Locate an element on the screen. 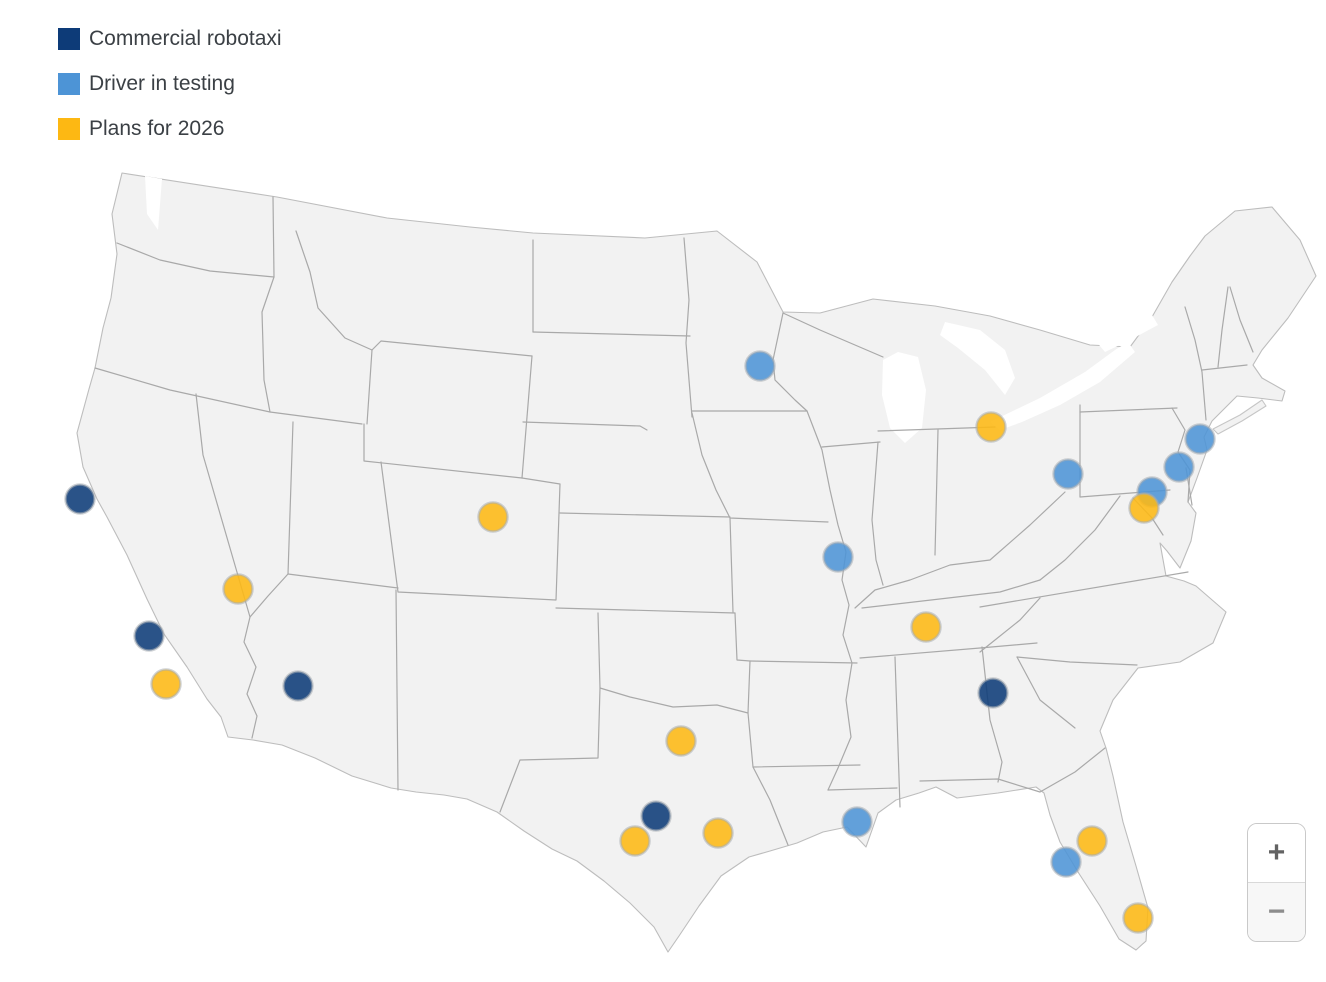  legend-item-driver-in-testing: Driver in testing is located at coordinates (170, 84).